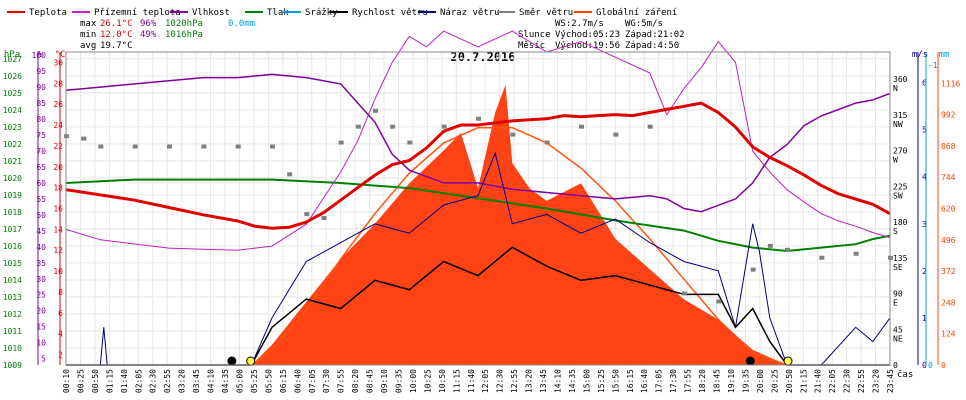  Describe the element at coordinates (900, 79) in the screenshot. I see `direction-tick-label: 360` at that location.